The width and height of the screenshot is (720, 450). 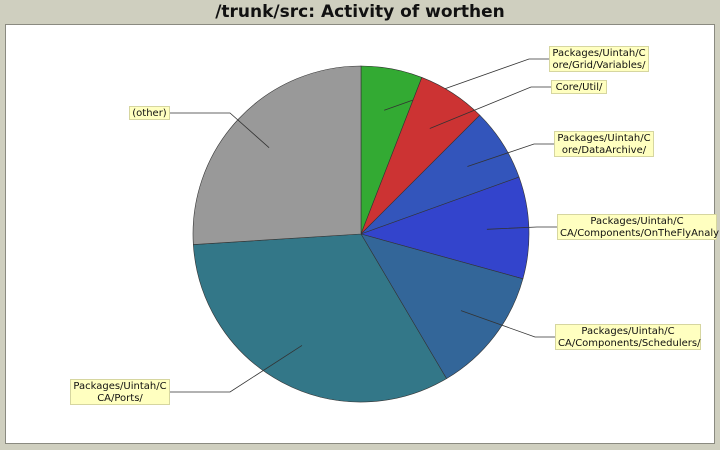 What do you see at coordinates (120, 392) in the screenshot?
I see `slice-label-5: Packages/Uintah/C CA/Ports/` at bounding box center [120, 392].